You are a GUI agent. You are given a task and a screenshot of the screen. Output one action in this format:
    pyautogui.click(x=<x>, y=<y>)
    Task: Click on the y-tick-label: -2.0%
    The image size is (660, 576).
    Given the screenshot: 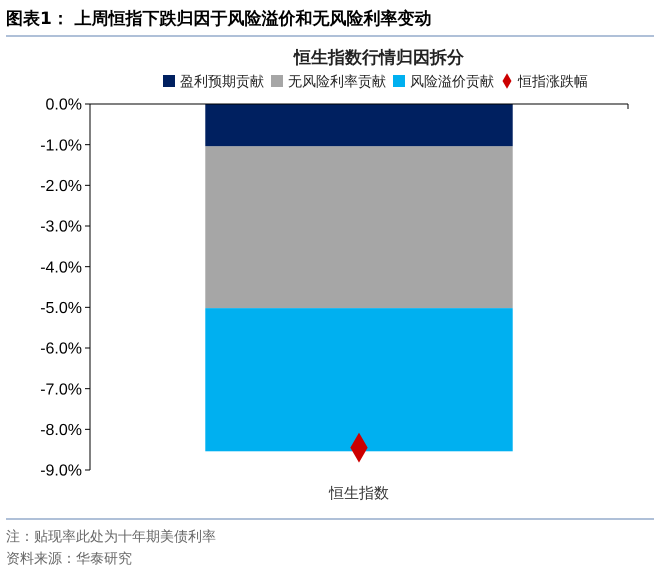 What is the action you would take?
    pyautogui.click(x=61, y=186)
    